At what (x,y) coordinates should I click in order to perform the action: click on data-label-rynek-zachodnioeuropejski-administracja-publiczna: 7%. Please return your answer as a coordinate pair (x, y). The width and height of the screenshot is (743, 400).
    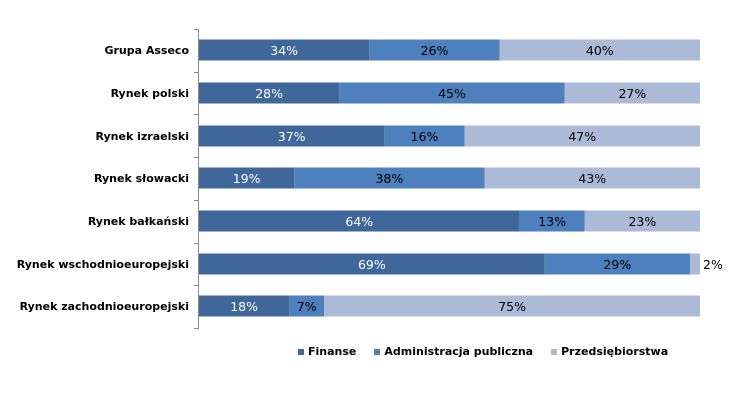
    Looking at the image, I should click on (307, 306).